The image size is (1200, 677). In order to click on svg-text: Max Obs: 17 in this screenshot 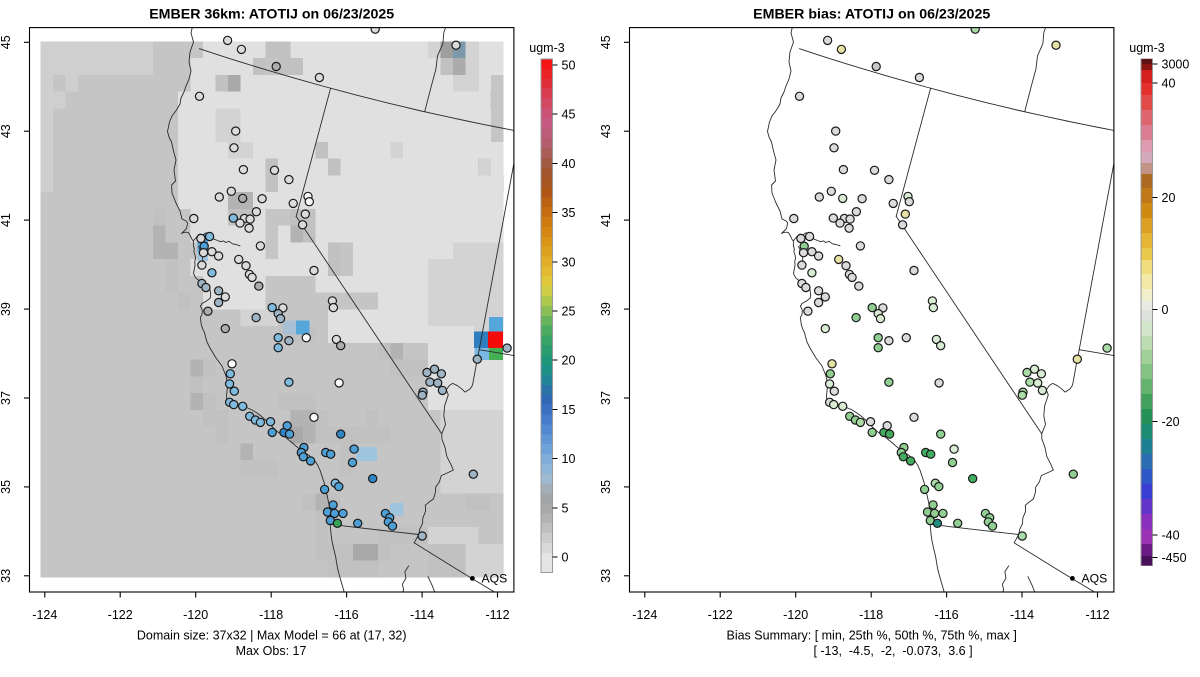, I will do `click(271, 651)`.